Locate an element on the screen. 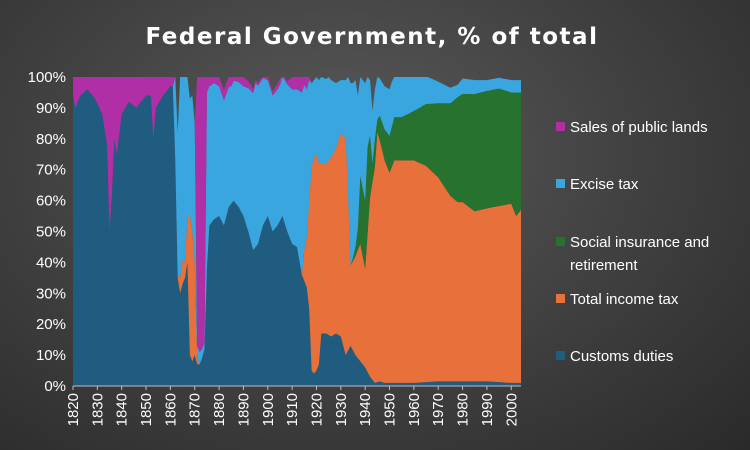  y-tick-label: 70% is located at coordinates (51, 170).